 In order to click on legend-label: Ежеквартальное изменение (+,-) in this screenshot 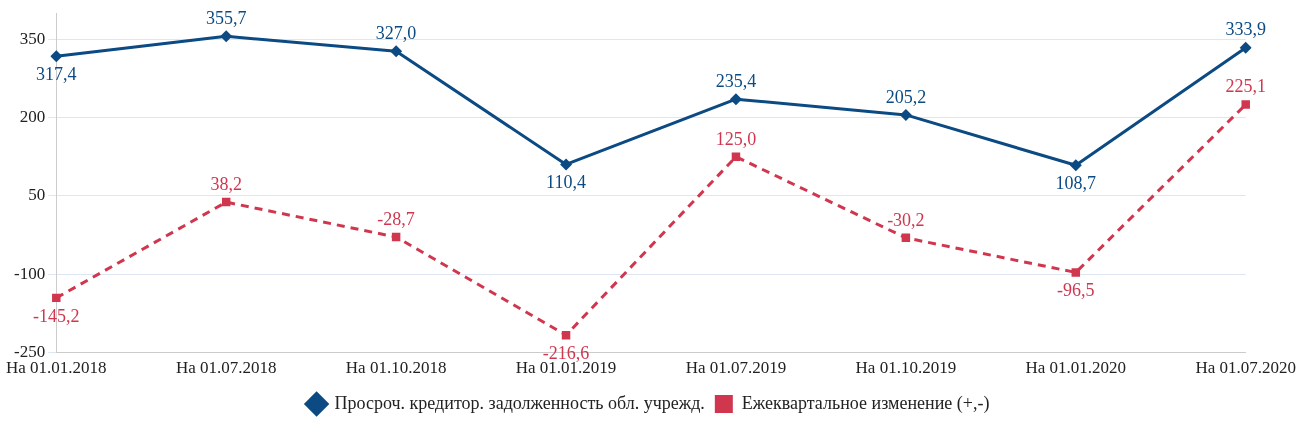, I will do `click(865, 403)`.